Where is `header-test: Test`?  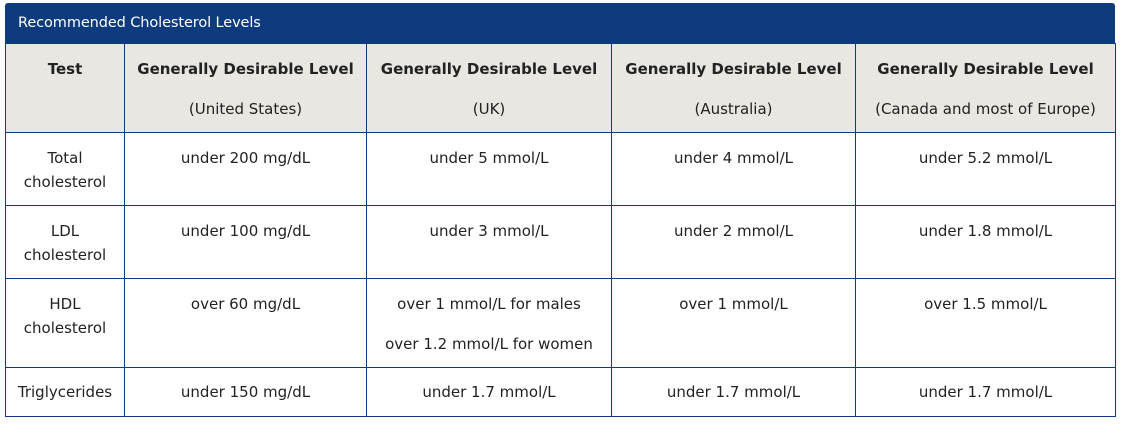
header-test: Test is located at coordinates (65, 88).